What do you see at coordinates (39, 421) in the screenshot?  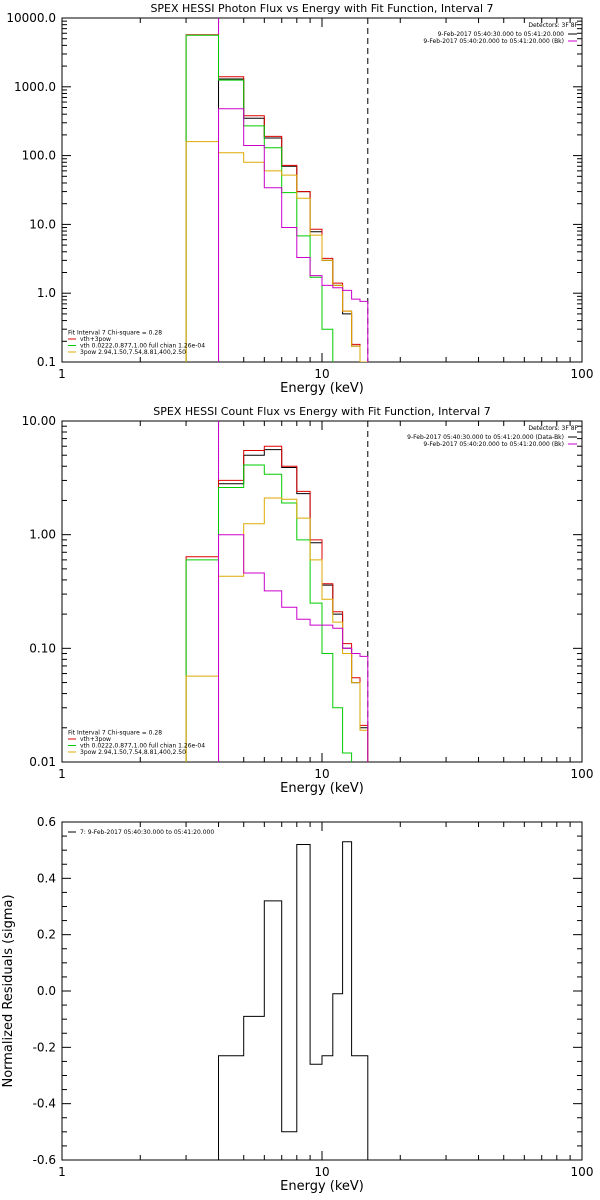 I see `y-tick-label: 10.00` at bounding box center [39, 421].